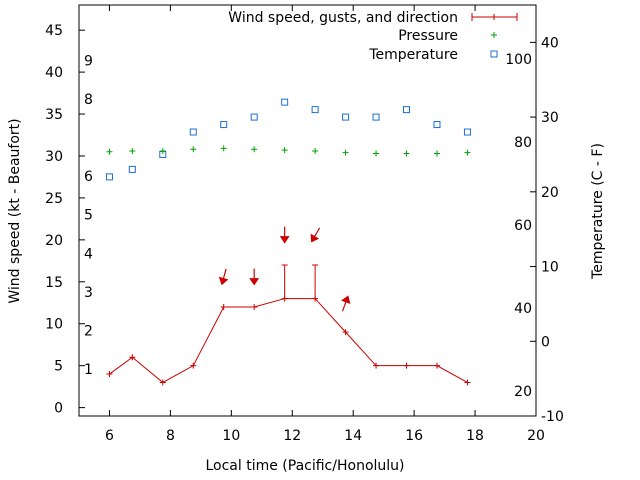  I want to click on y-tick-label-left: 0, so click(58, 409).